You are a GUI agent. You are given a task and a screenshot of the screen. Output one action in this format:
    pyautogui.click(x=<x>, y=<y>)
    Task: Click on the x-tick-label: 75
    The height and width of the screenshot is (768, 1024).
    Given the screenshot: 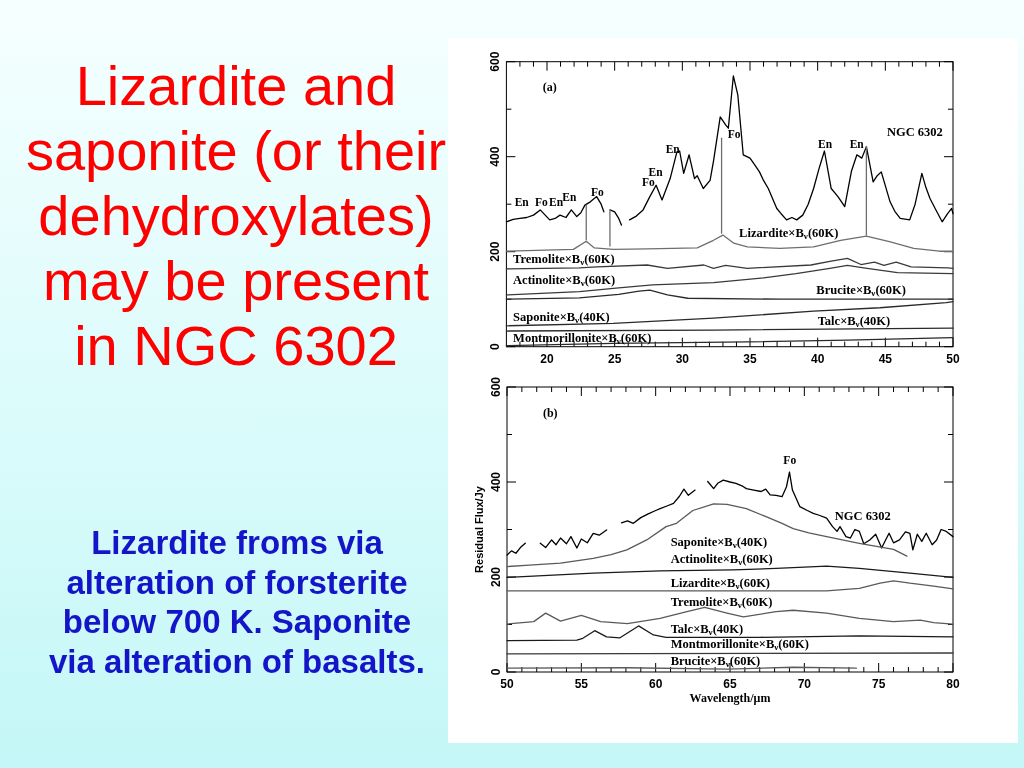 What is the action you would take?
    pyautogui.click(x=878, y=684)
    